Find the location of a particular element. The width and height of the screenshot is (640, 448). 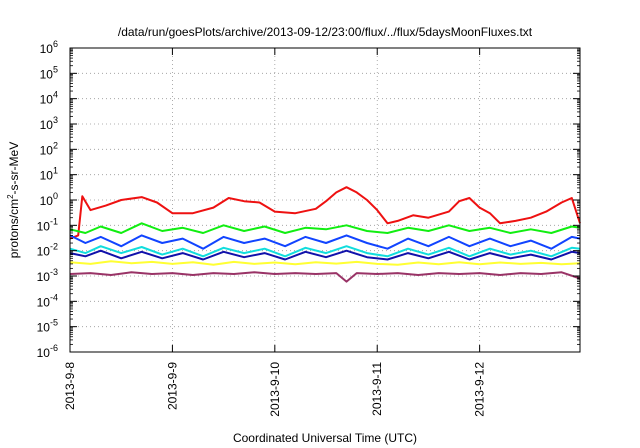

y-tick-label-exp: 1 is located at coordinates (55, 171).